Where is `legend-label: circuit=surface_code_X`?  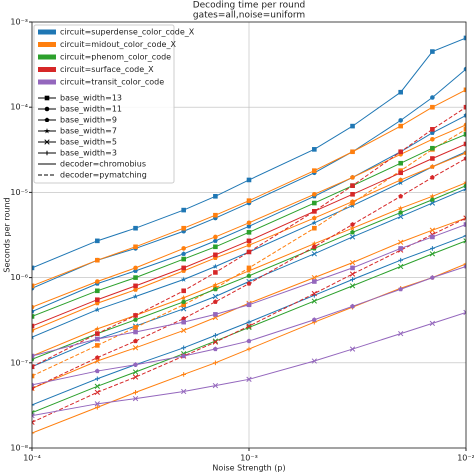
legend-label: circuit=surface_code_X is located at coordinates (107, 69).